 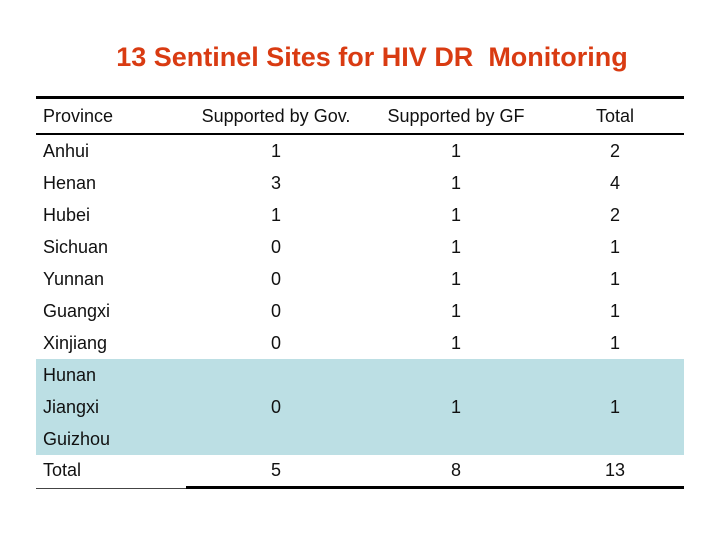 What do you see at coordinates (66, 150) in the screenshot?
I see `cell-province: Anhui` at bounding box center [66, 150].